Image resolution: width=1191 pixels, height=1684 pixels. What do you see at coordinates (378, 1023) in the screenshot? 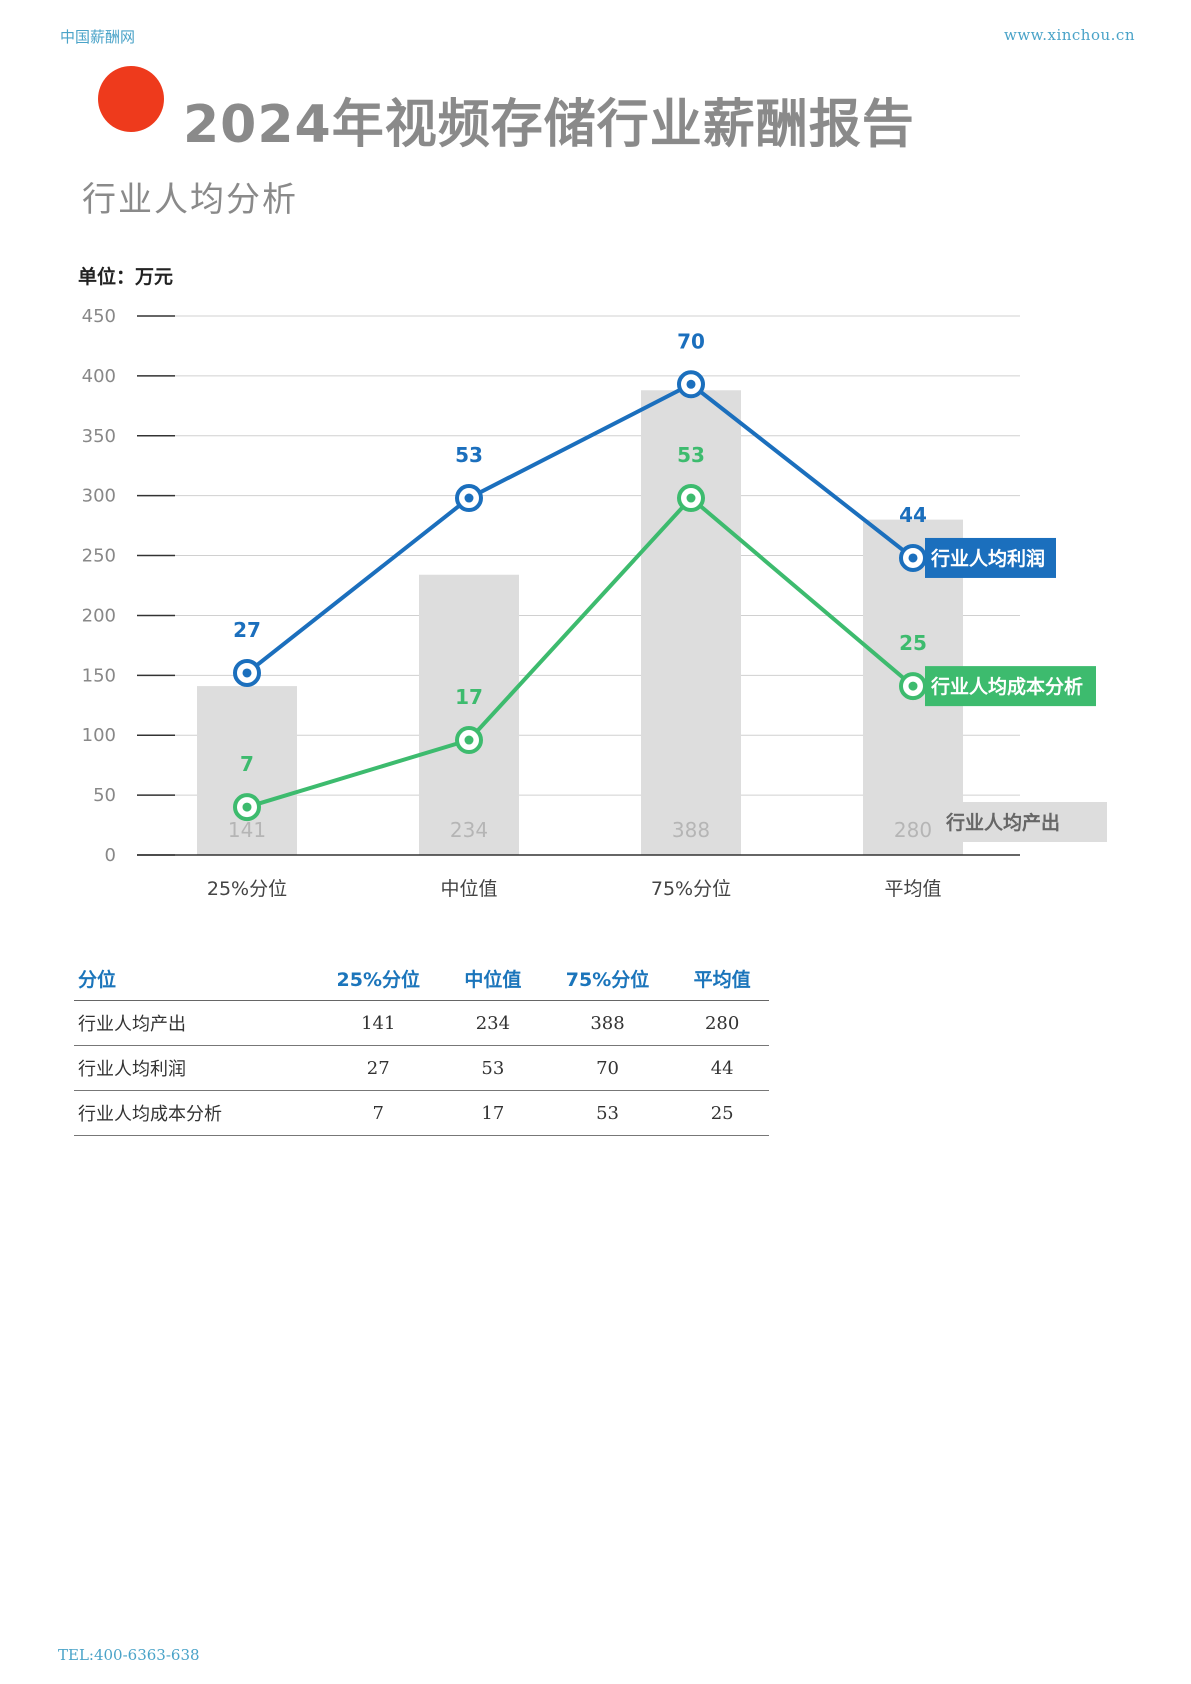
I see `table-cell: 141` at bounding box center [378, 1023].